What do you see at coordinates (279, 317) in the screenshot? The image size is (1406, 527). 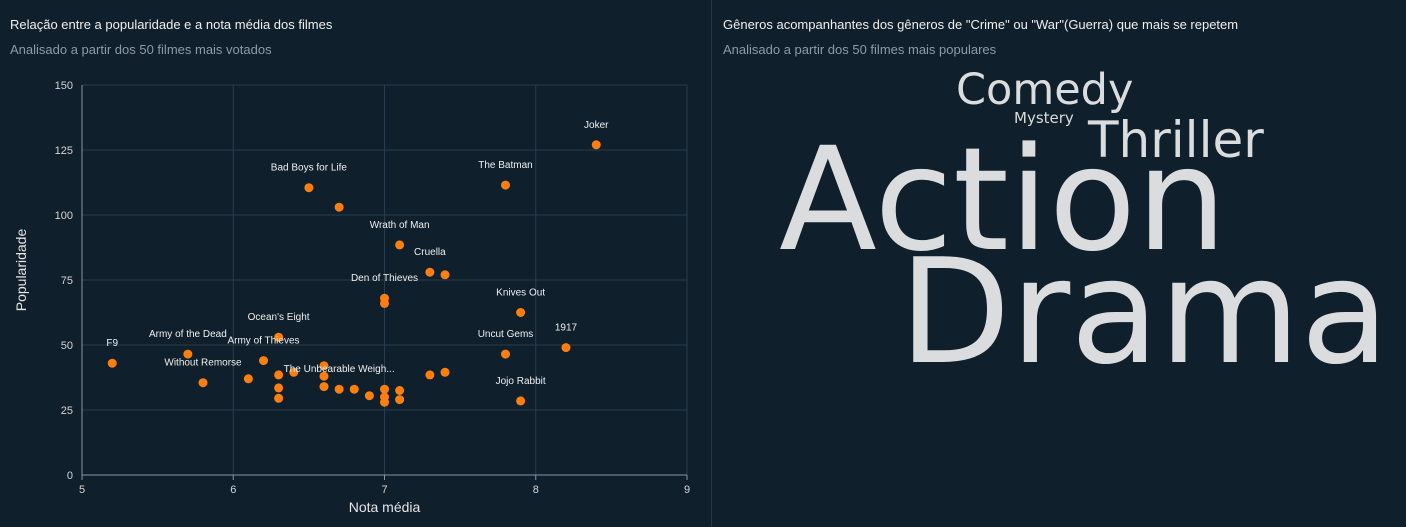 I see `data-label: Ocean's Eight` at bounding box center [279, 317].